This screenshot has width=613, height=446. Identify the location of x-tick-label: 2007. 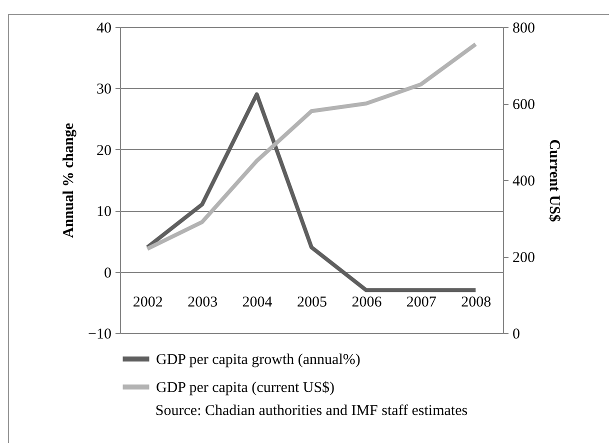
(421, 302).